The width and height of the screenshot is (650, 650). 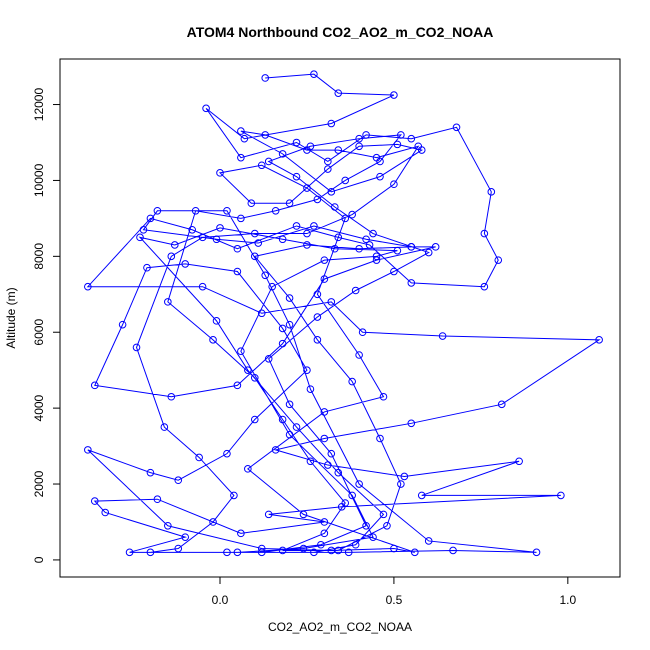 I want to click on y-axis: 0 2000 4000 6000 8000 10000 12000, so click(x=46, y=325).